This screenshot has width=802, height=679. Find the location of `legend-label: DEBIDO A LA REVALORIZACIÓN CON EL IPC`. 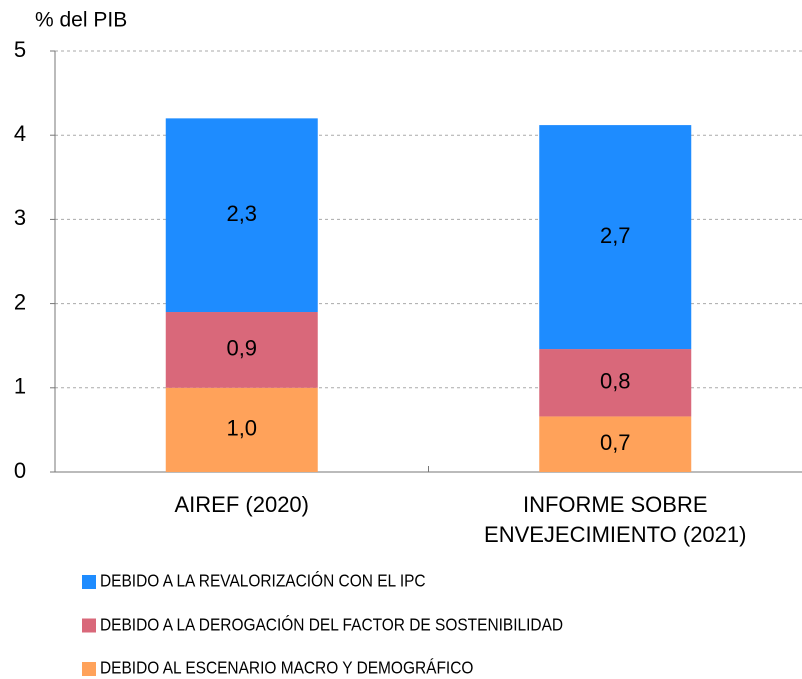

legend-label: DEBIDO A LA REVALORIZACIÓN CON EL IPC is located at coordinates (263, 581).